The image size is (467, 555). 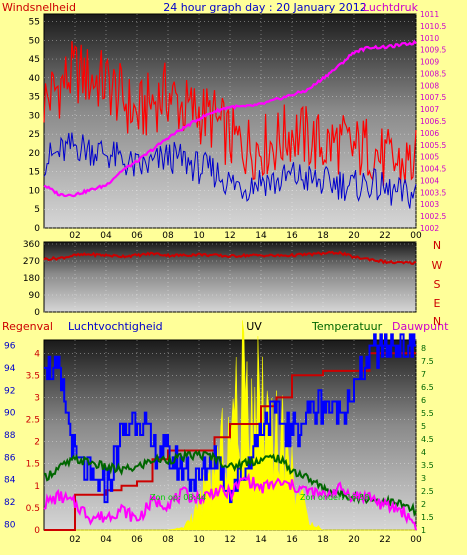 What do you see at coordinates (37, 313) in the screenshot?
I see `direction-y-tick-label: 0` at bounding box center [37, 313].